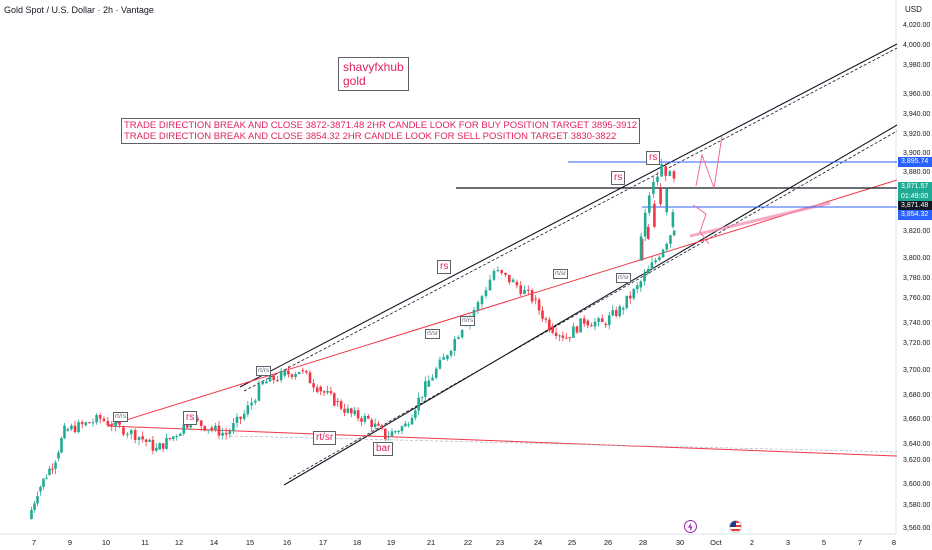 Image resolution: width=932 pixels, height=550 pixels. Describe the element at coordinates (716, 542) in the screenshot. I see `x-tick-label: Oct` at that location.